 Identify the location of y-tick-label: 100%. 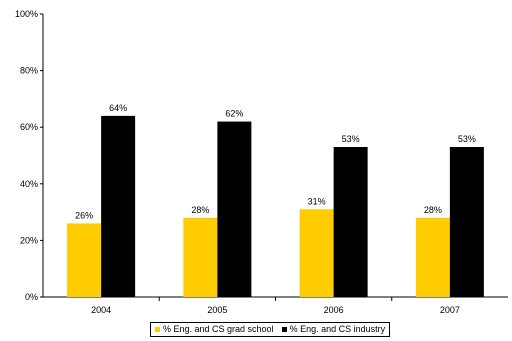
(26, 14).